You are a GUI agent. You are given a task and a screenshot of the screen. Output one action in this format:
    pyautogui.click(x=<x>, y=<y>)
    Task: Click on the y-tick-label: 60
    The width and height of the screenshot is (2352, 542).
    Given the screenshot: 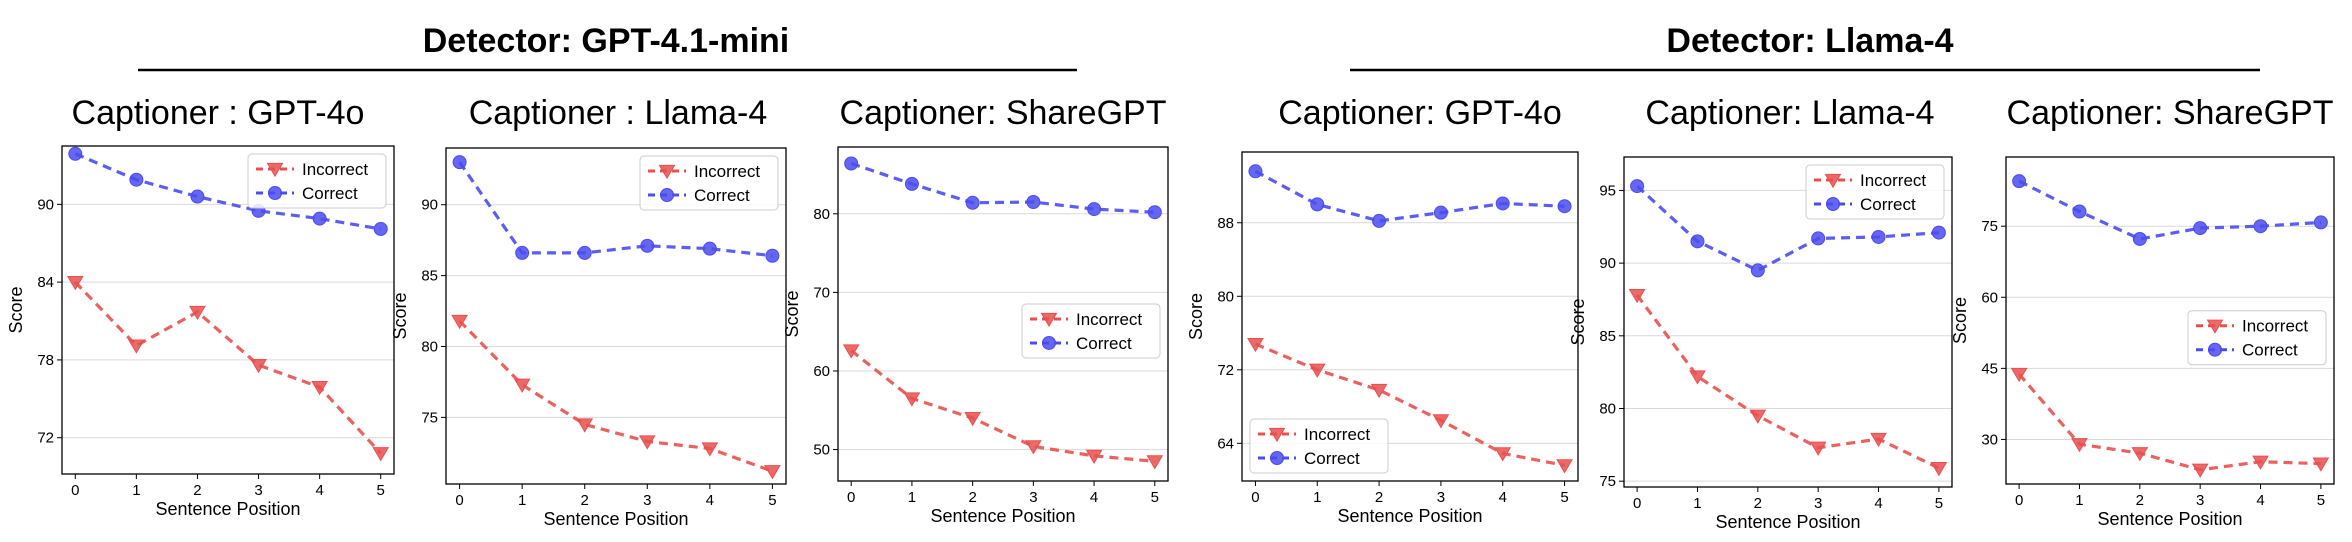 What is the action you would take?
    pyautogui.click(x=821, y=371)
    